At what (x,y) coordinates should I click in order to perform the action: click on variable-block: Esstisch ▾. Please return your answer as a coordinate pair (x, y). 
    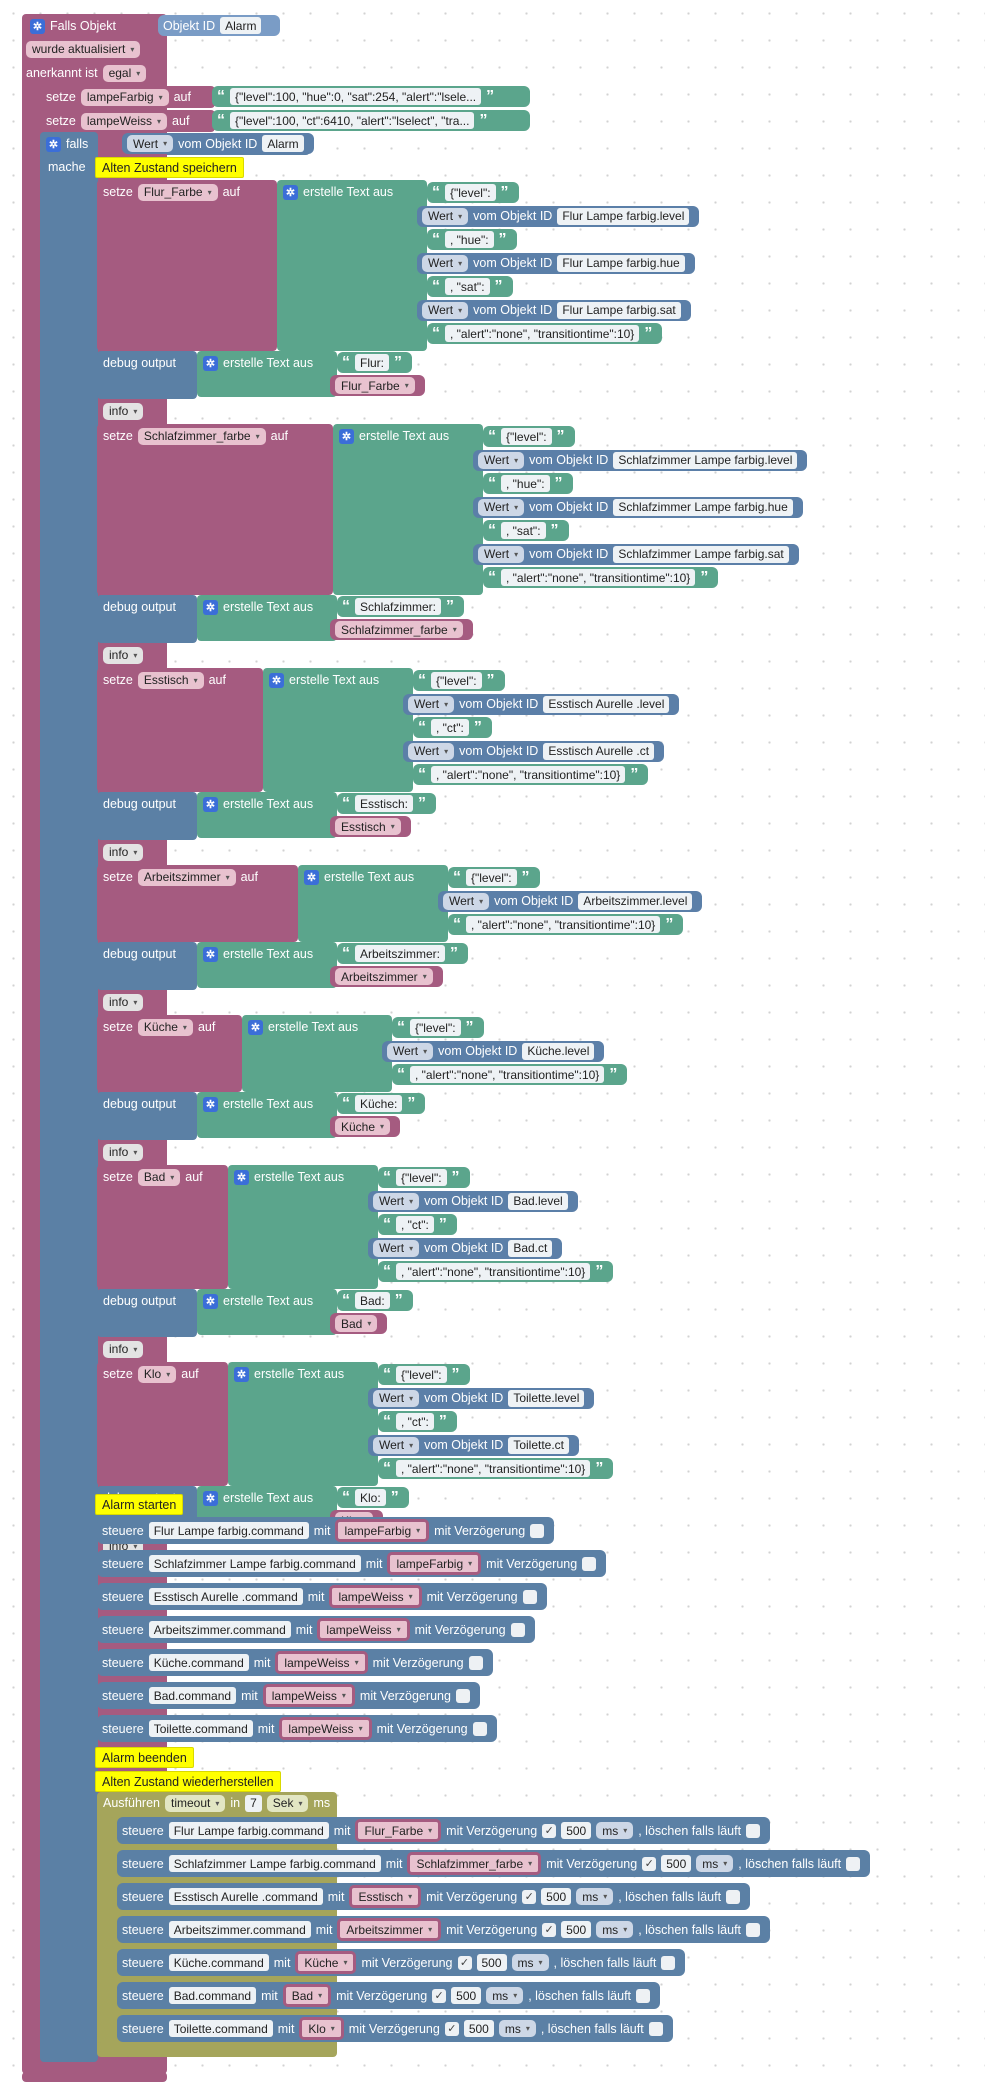
    Looking at the image, I should click on (370, 826).